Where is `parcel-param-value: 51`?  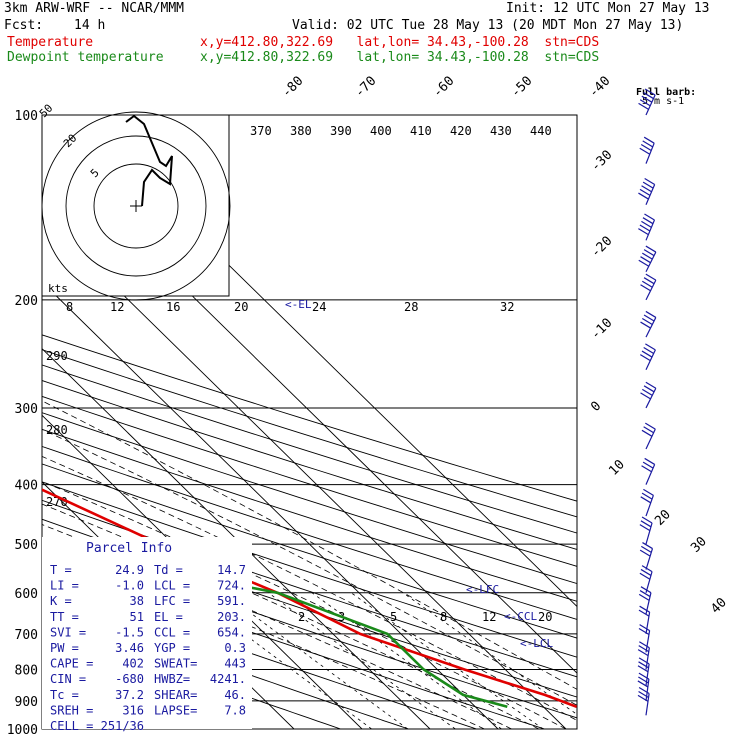
parcel-param-value: 51 is located at coordinates (137, 617).